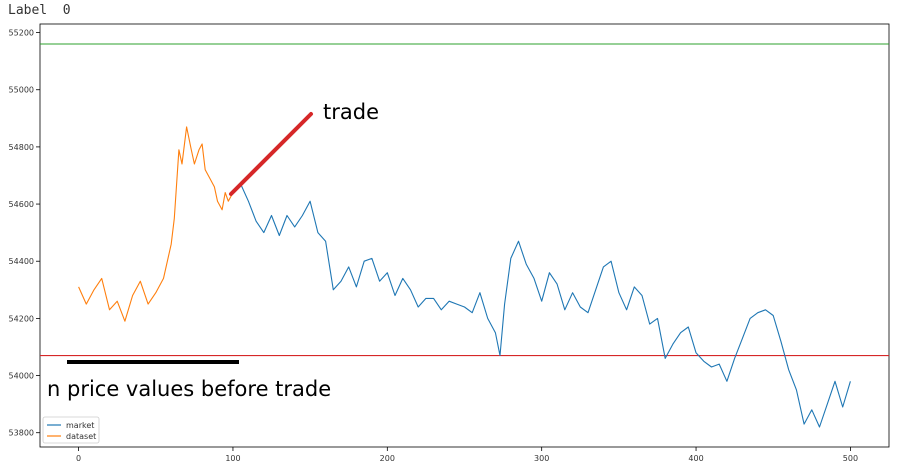  What do you see at coordinates (21, 318) in the screenshot?
I see `y-tick-label: 54200` at bounding box center [21, 318].